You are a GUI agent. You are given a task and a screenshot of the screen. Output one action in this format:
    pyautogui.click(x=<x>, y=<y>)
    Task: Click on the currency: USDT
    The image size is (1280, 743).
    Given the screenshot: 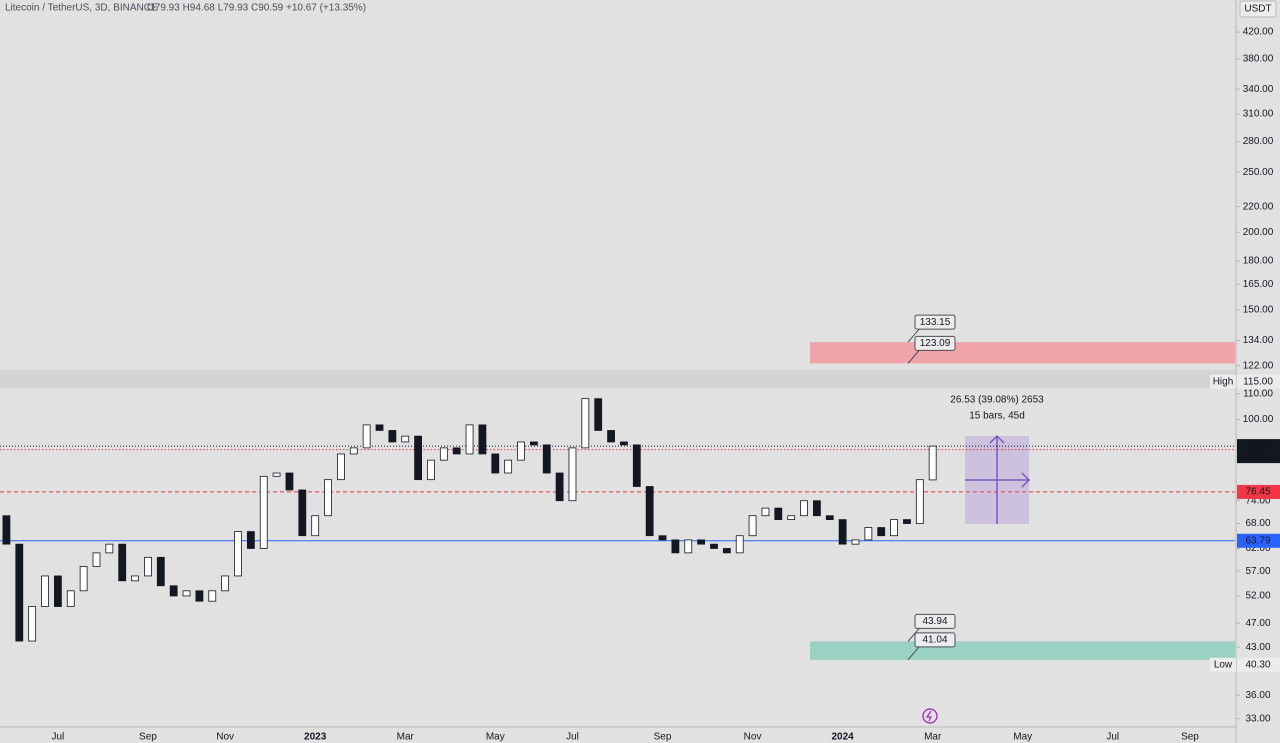 What is the action you would take?
    pyautogui.click(x=1257, y=9)
    